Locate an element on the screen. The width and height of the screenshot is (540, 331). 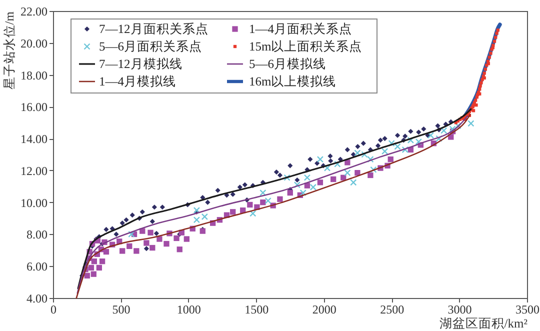
x-axis-title: 湖盆区面积/km² is located at coordinates (483, 323).